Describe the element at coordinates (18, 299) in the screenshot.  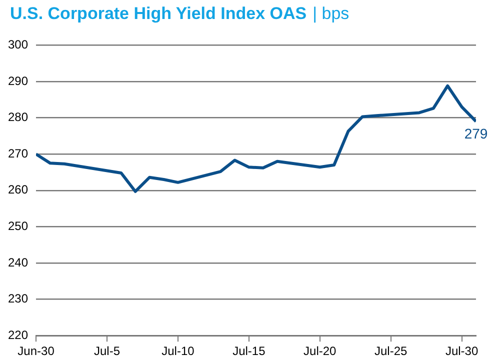
I see `y-tick-label: 230` at that location.